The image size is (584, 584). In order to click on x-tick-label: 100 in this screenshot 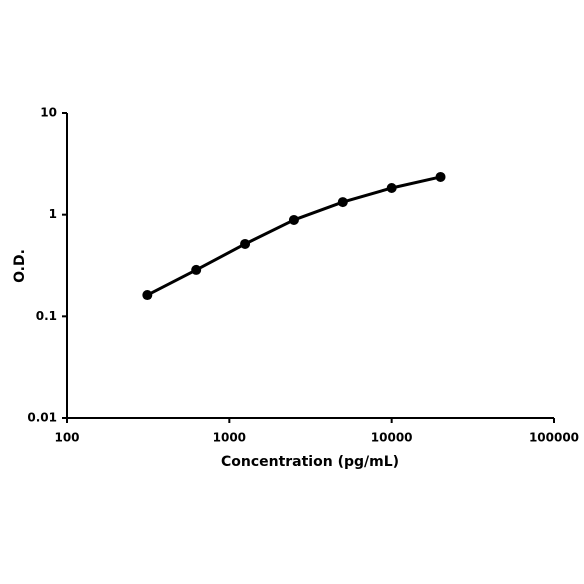, I will do `click(66, 438)`.